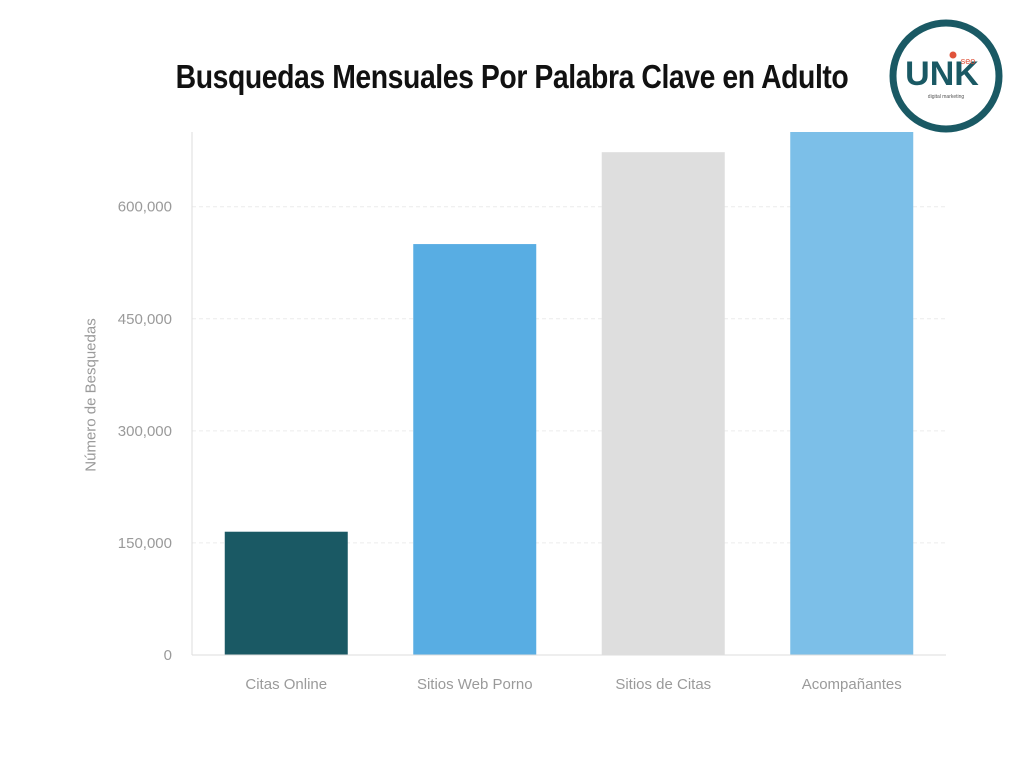 The width and height of the screenshot is (1024, 768). What do you see at coordinates (475, 684) in the screenshot?
I see `x-tick-label: Sitios Web Porno` at bounding box center [475, 684].